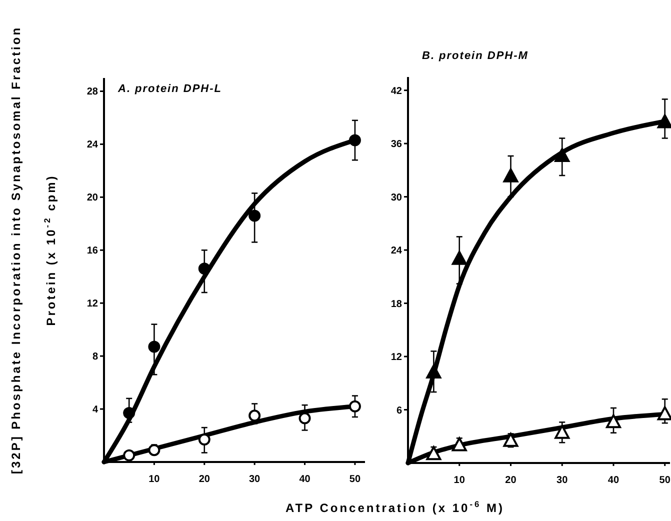 This screenshot has height=521, width=671. Describe the element at coordinates (92, 198) in the screenshot. I see `y-tick-label: 20` at that location.